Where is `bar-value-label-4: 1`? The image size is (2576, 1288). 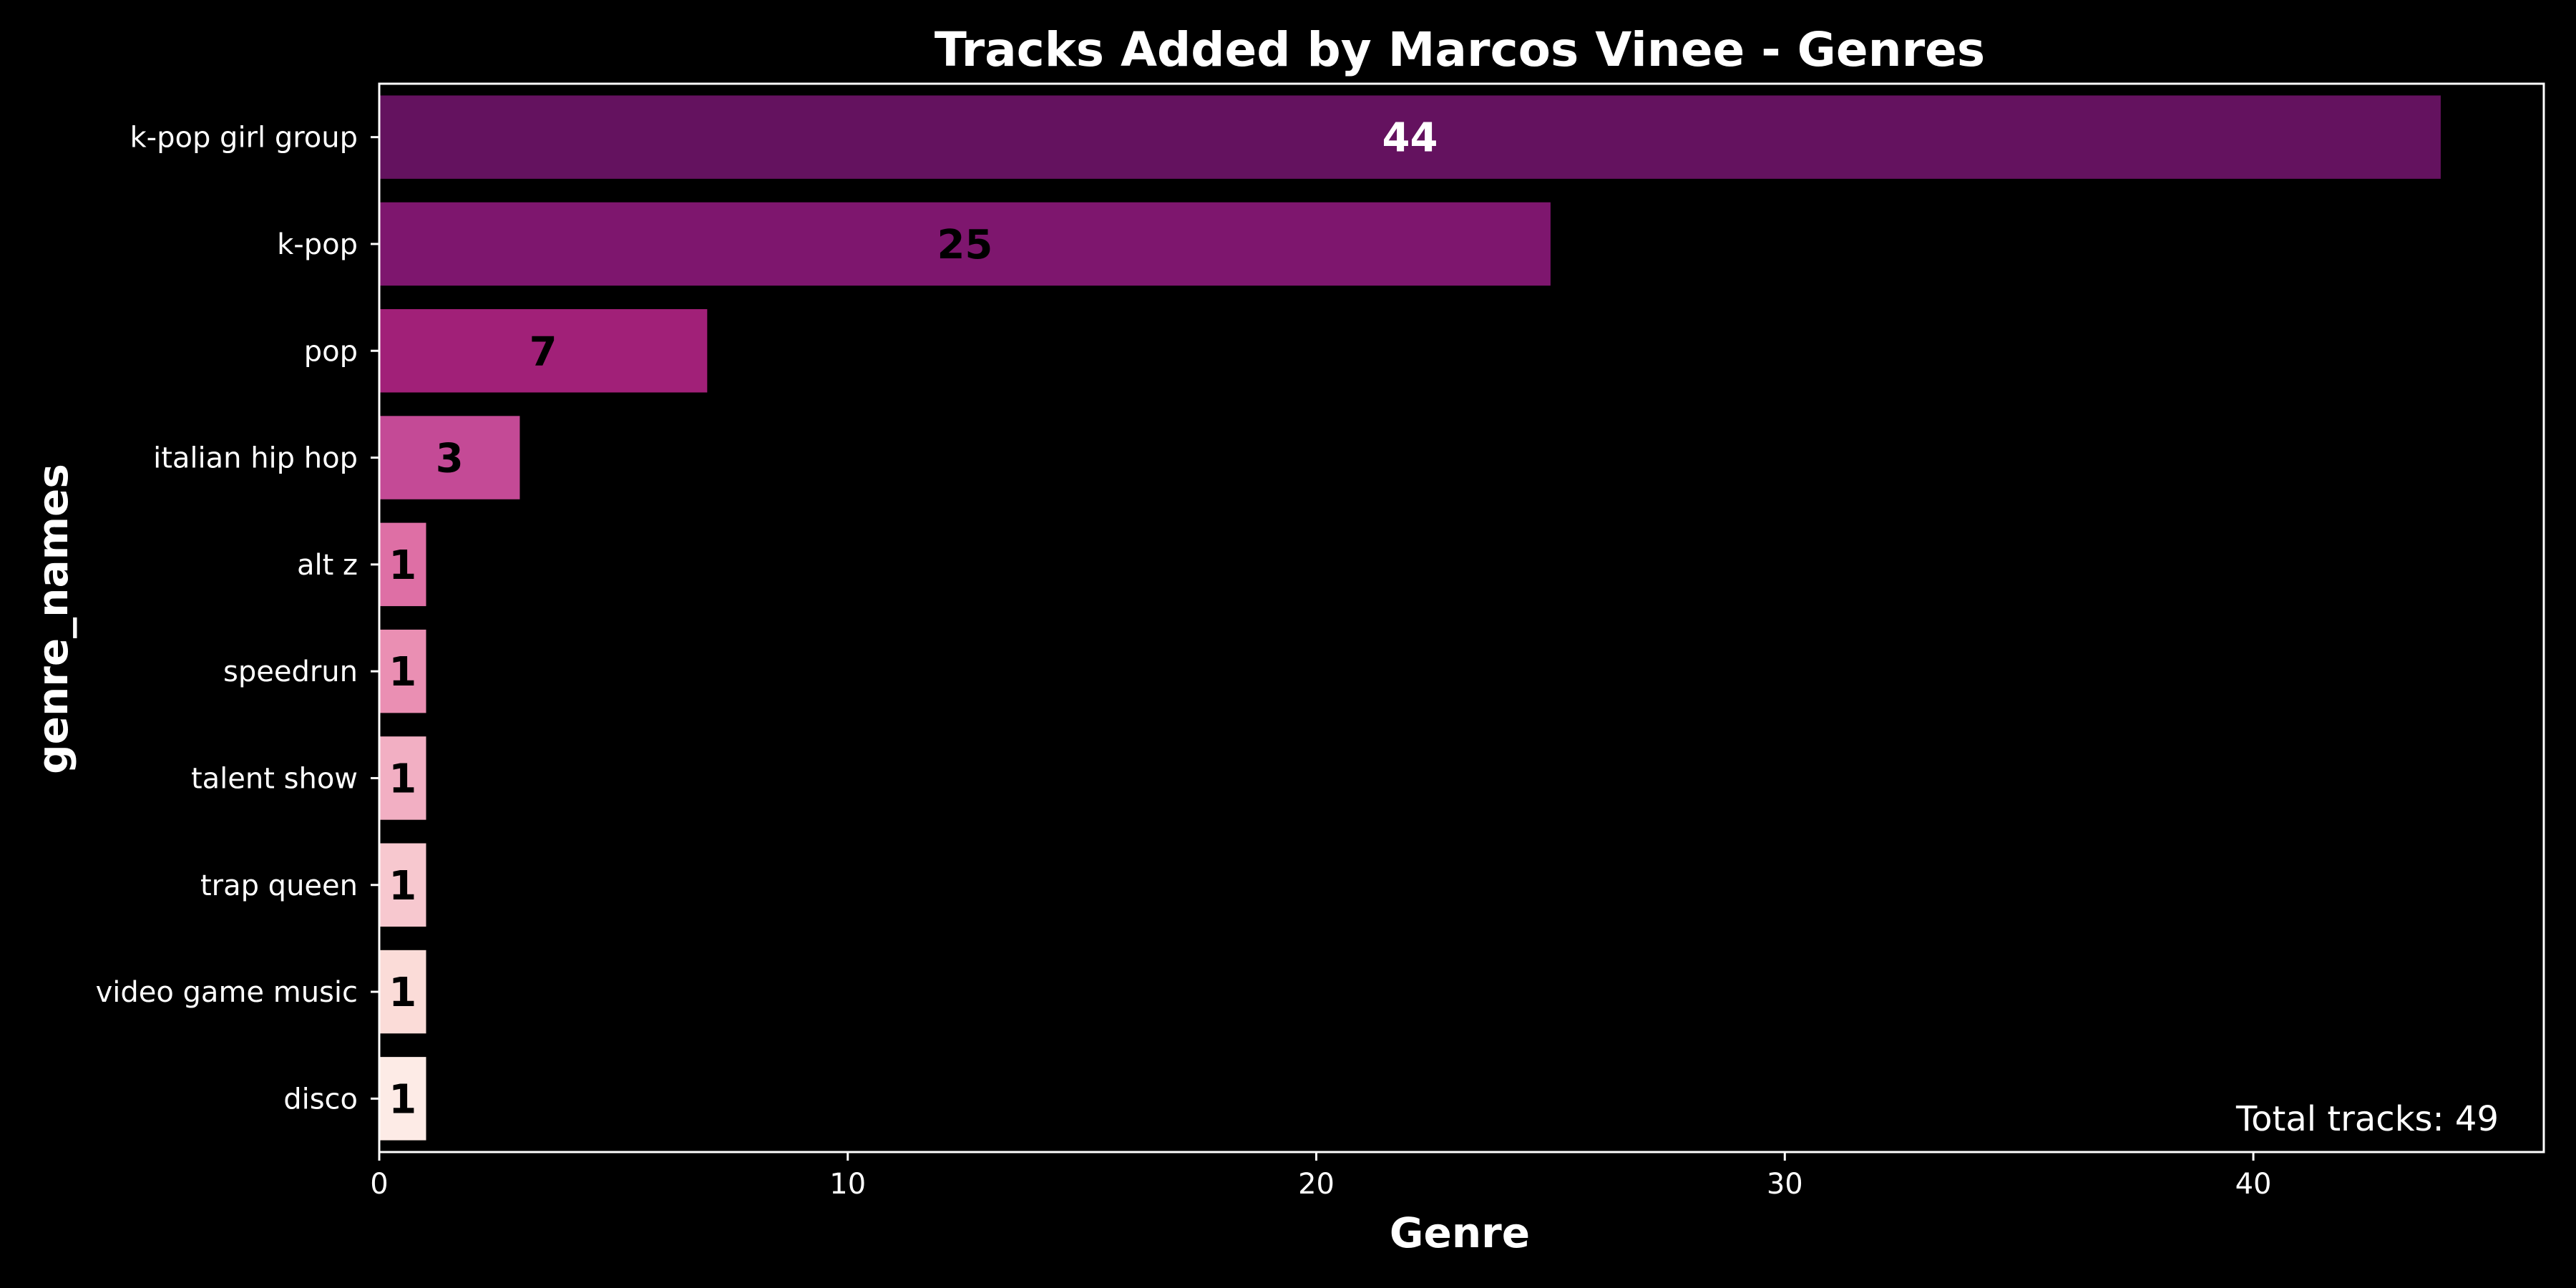
bar-value-label-4: 1 is located at coordinates (402, 565).